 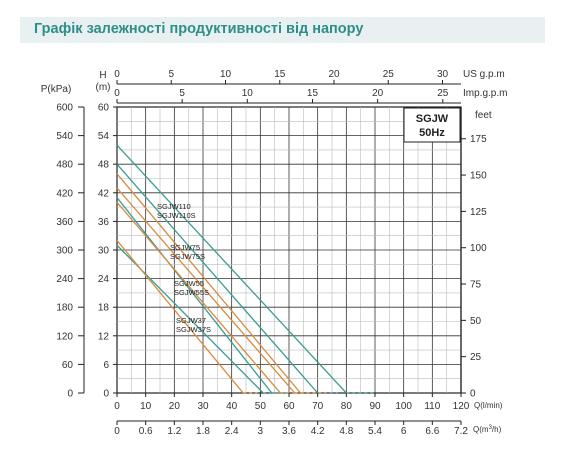 I want to click on model-box-line-2: 50Hz, so click(x=432, y=133).